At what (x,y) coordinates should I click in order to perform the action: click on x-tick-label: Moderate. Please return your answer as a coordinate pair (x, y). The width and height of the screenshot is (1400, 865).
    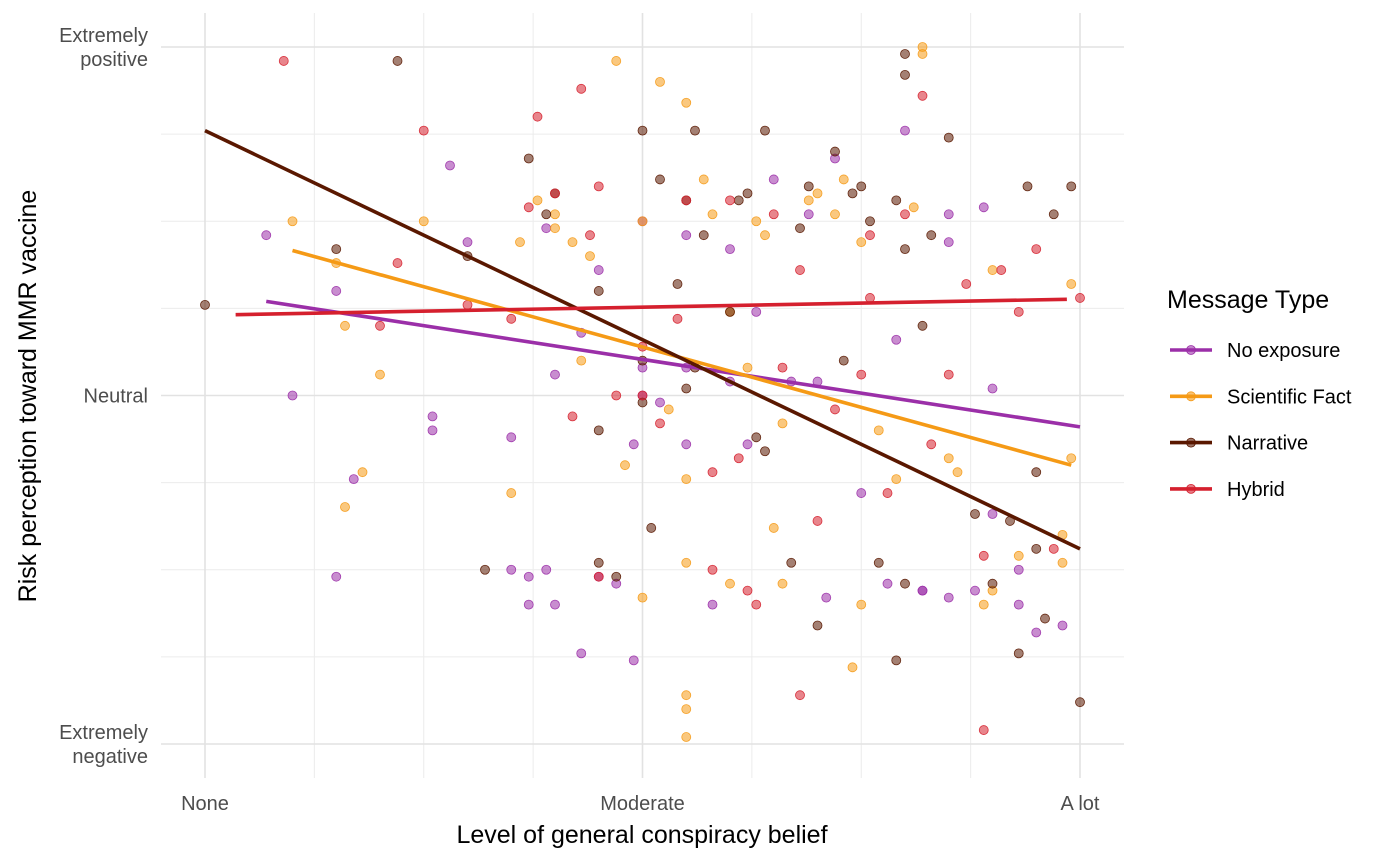
    Looking at the image, I should click on (642, 804).